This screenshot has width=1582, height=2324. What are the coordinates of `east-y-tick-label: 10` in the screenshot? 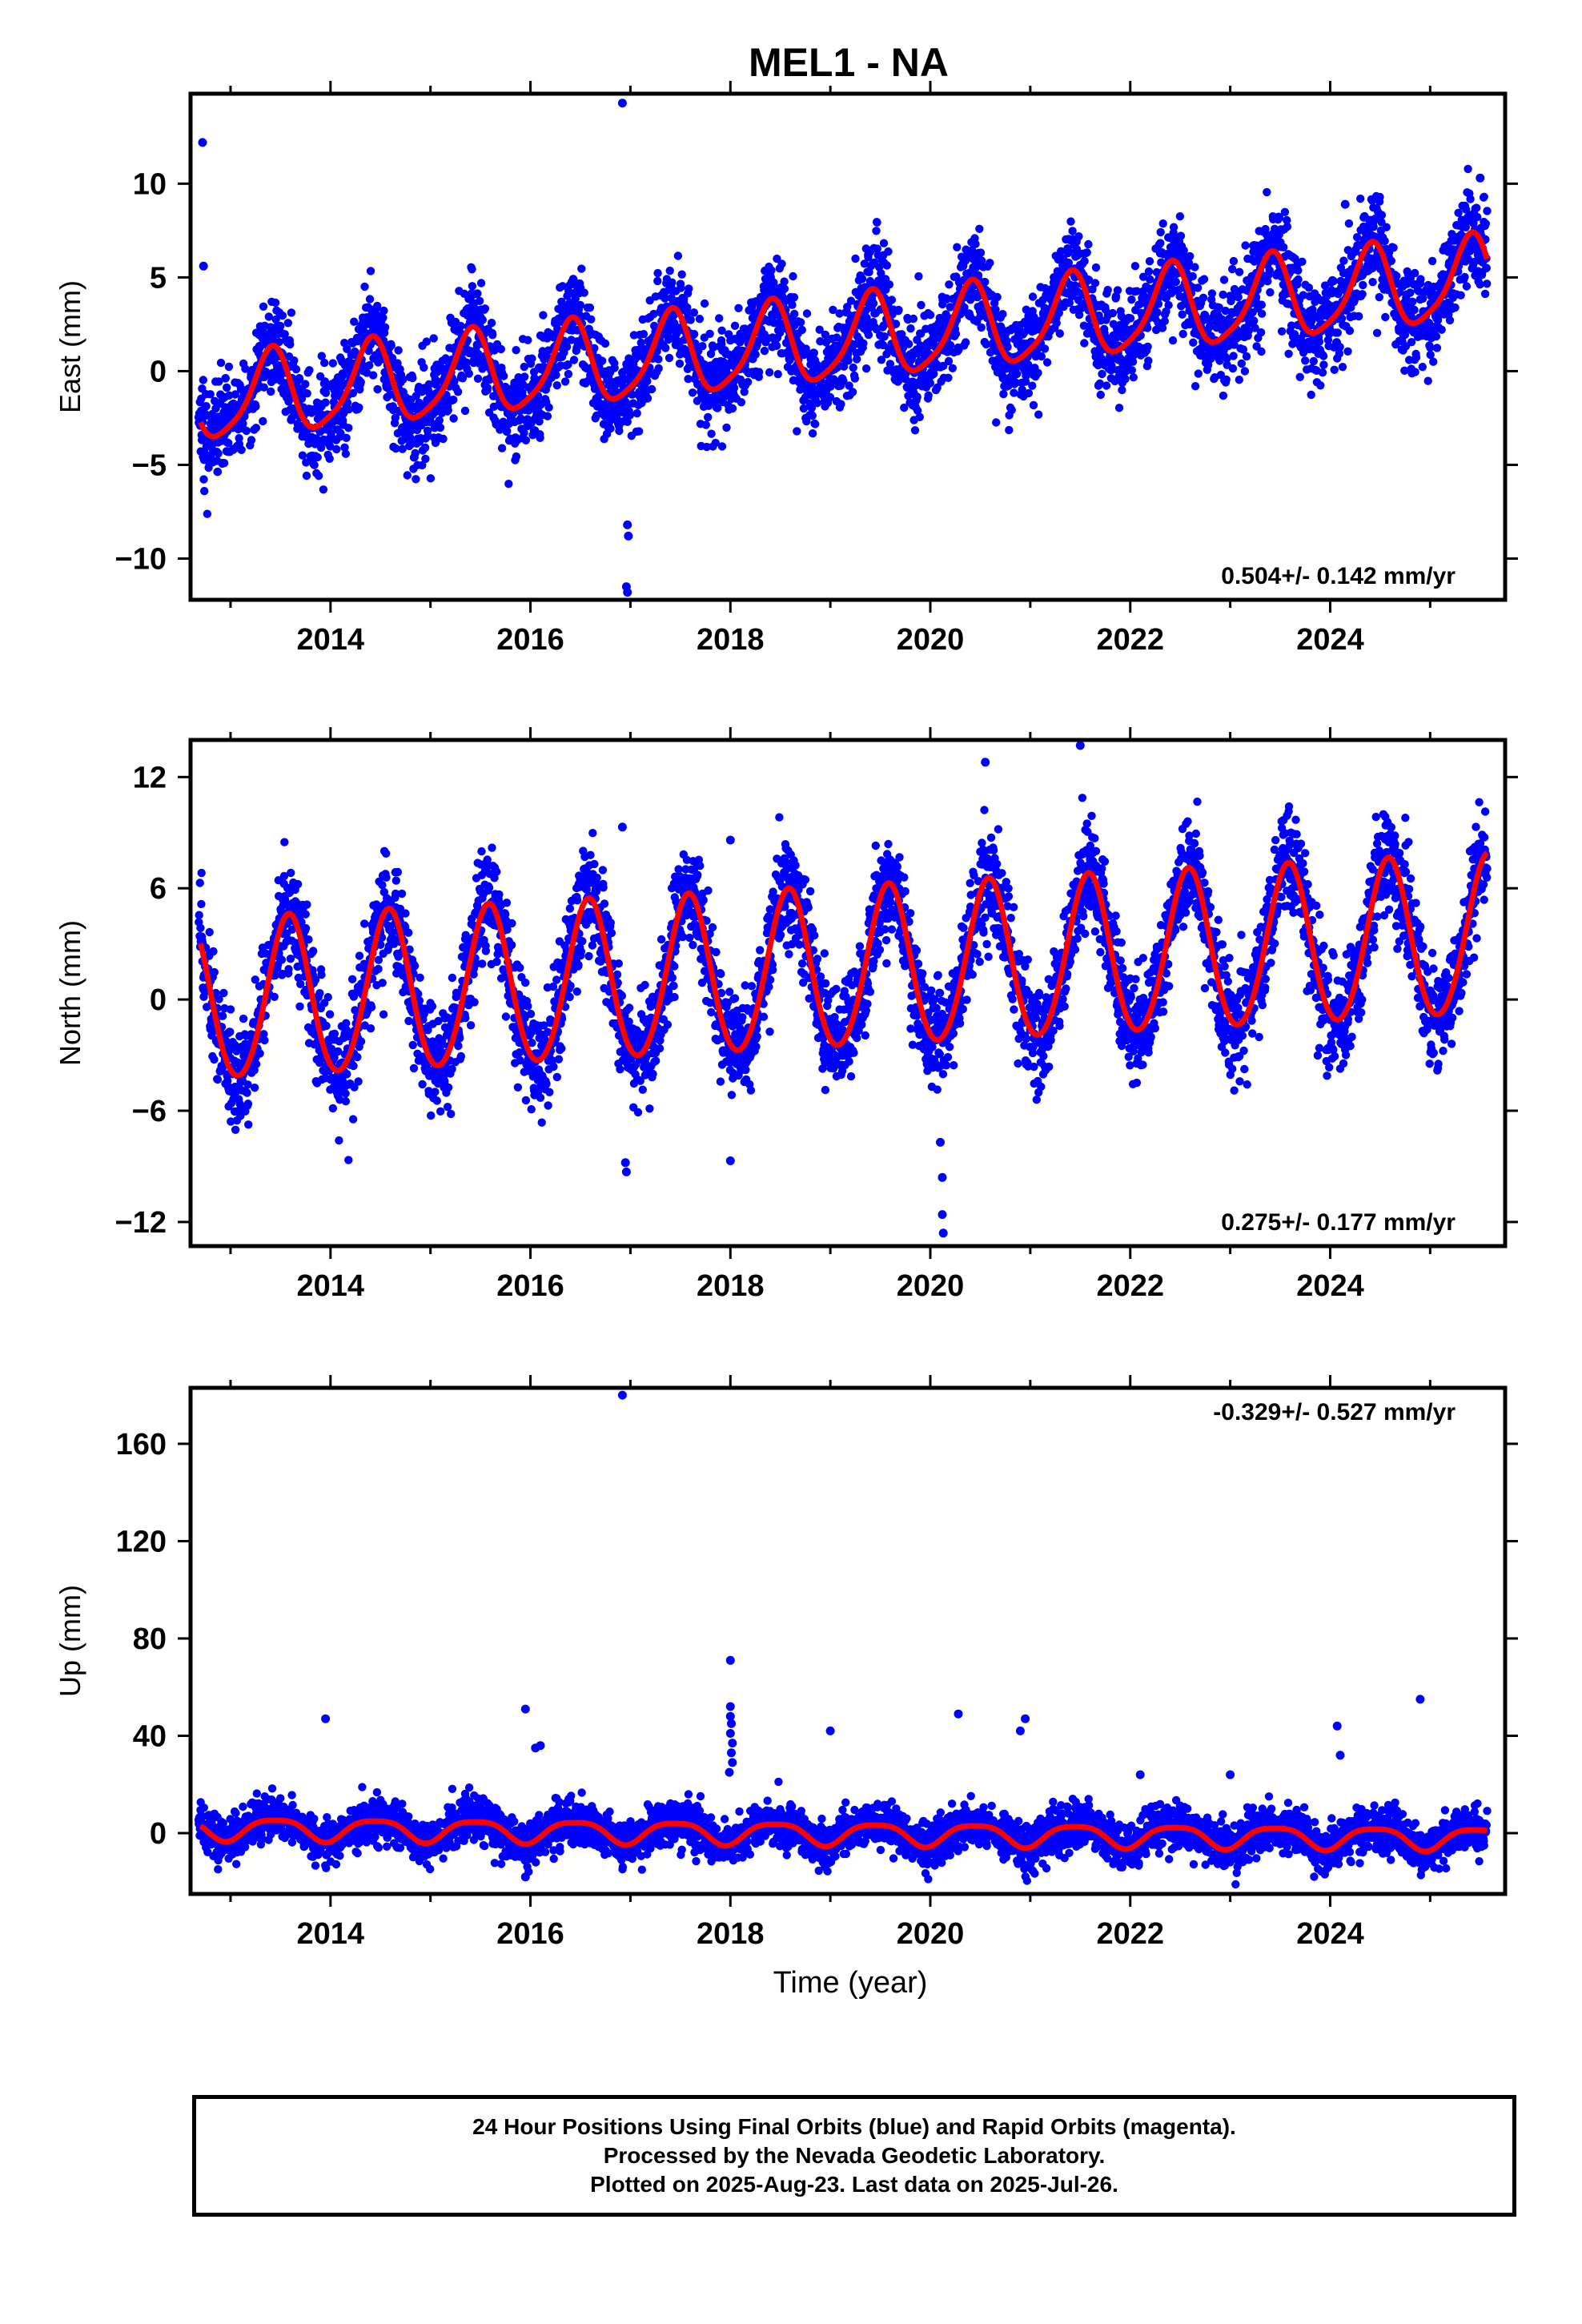 It's located at (150, 184).